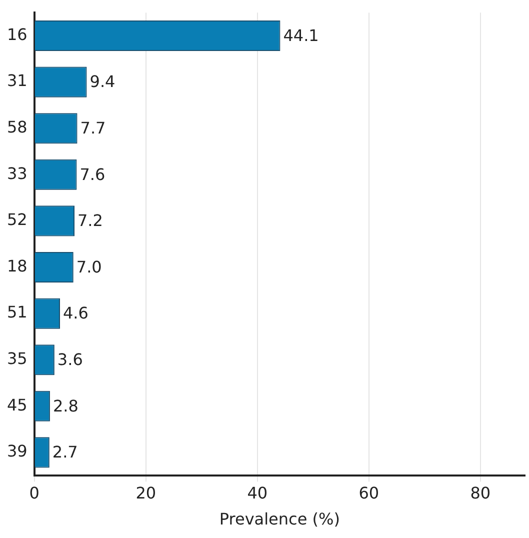 Image resolution: width=529 pixels, height=538 pixels. What do you see at coordinates (17, 266) in the screenshot?
I see `y-tick-label: 18` at bounding box center [17, 266].